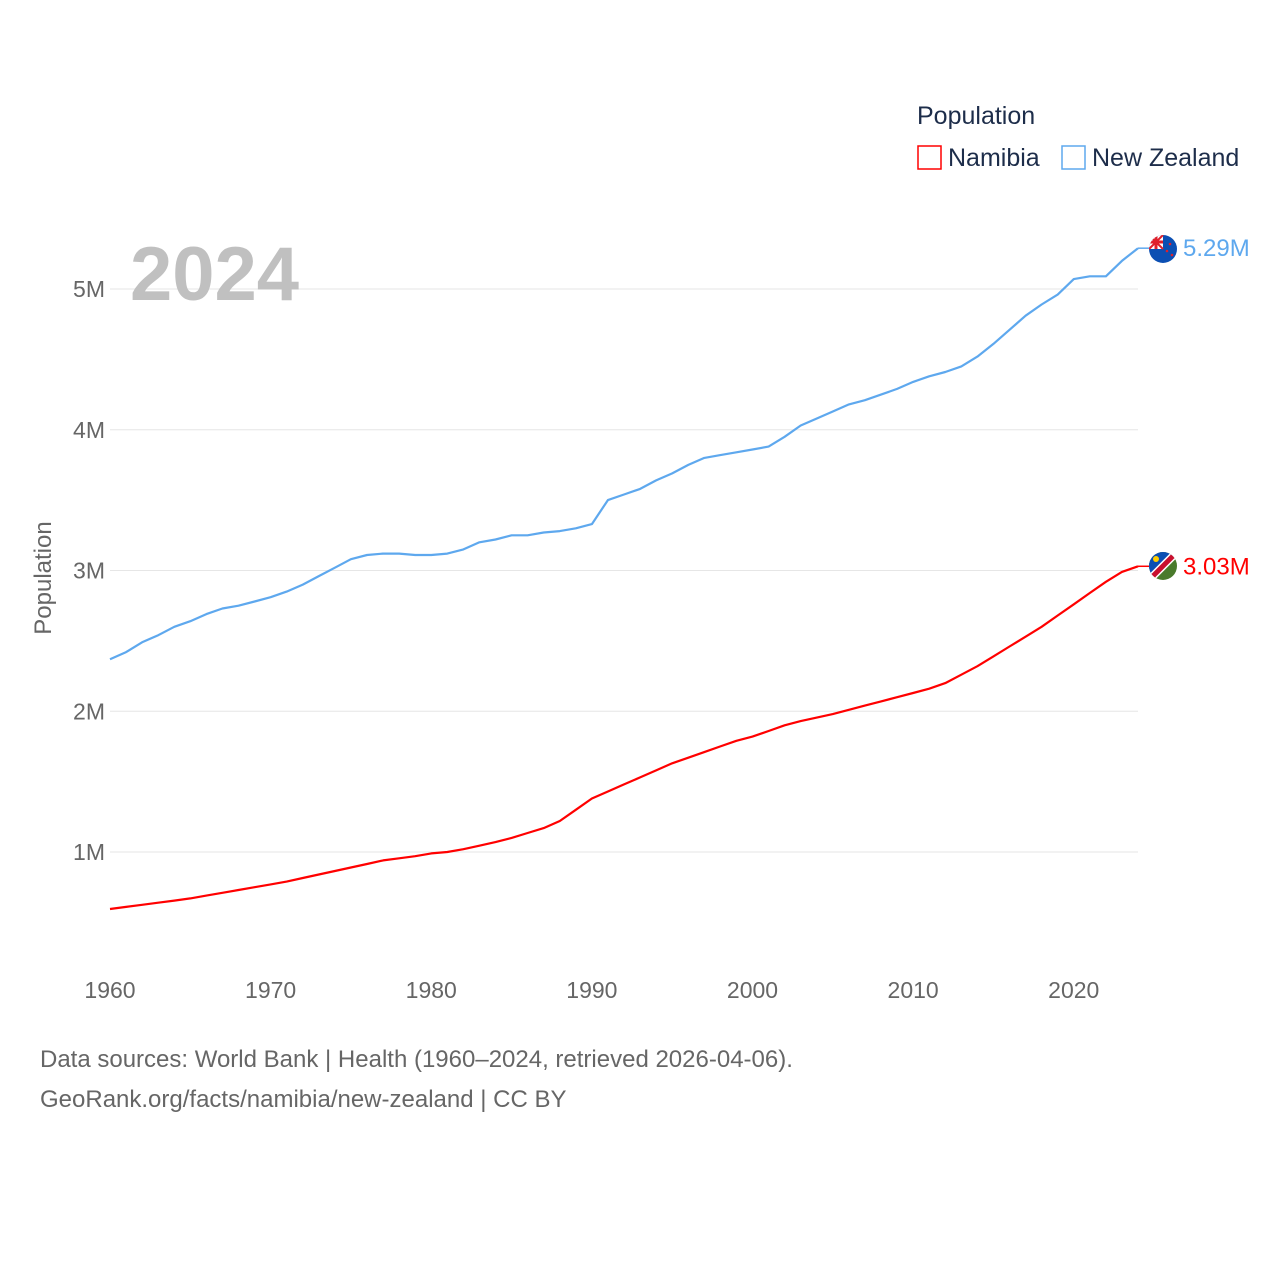 This screenshot has width=1280, height=1280. What do you see at coordinates (89, 289) in the screenshot?
I see `y-tick-label: 5M` at bounding box center [89, 289].